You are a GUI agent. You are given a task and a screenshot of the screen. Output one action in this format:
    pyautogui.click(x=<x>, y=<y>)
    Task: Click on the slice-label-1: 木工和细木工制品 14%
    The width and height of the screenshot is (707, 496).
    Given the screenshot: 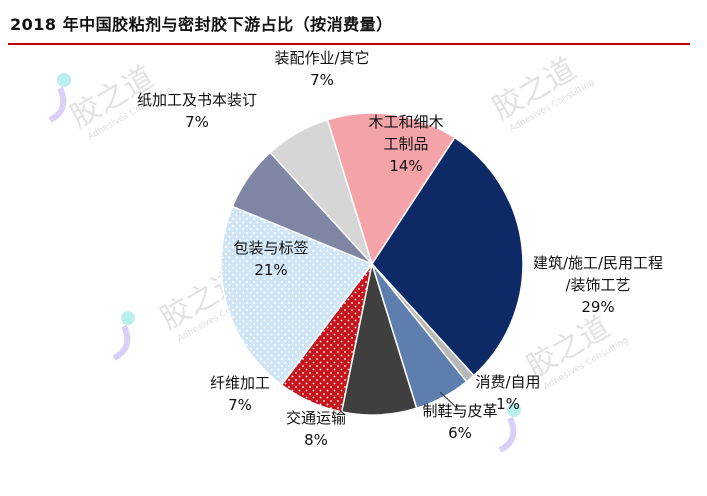 What is the action you would take?
    pyautogui.click(x=405, y=144)
    